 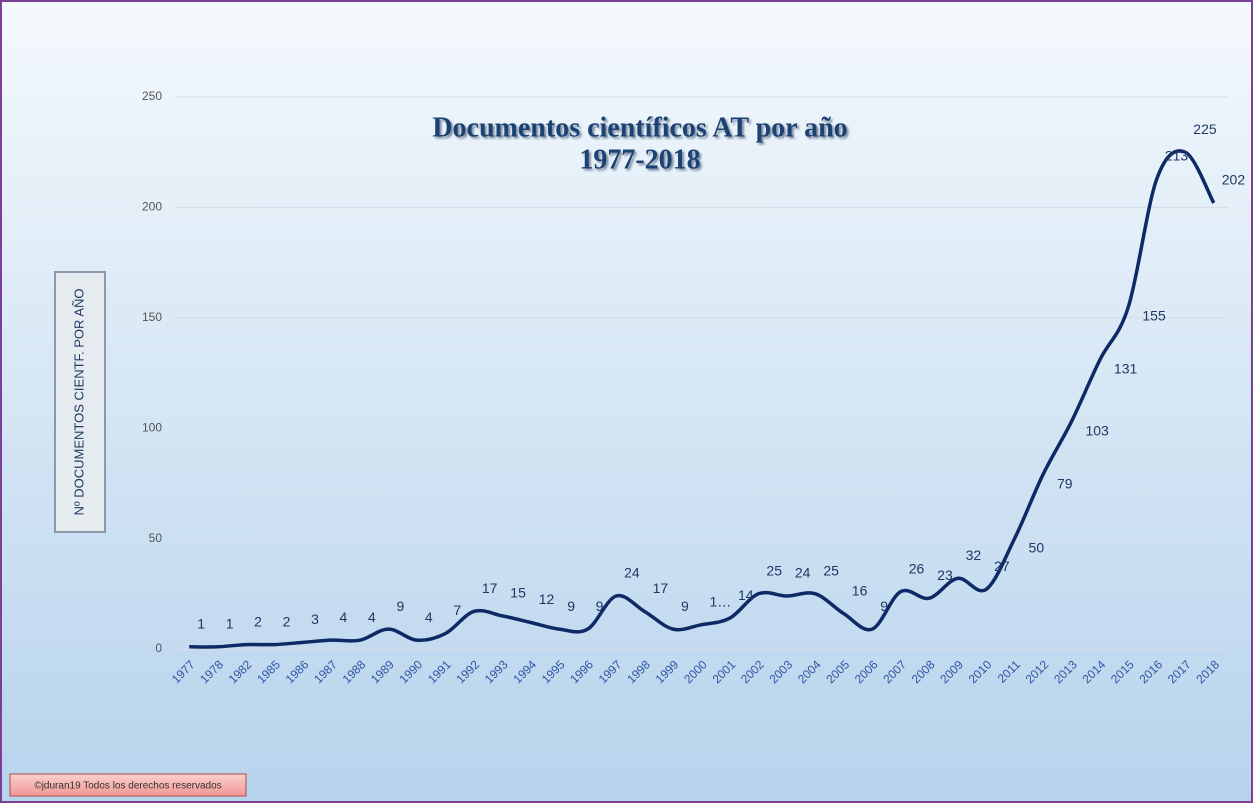 I want to click on y-tick-label: 0, so click(x=158, y=648).